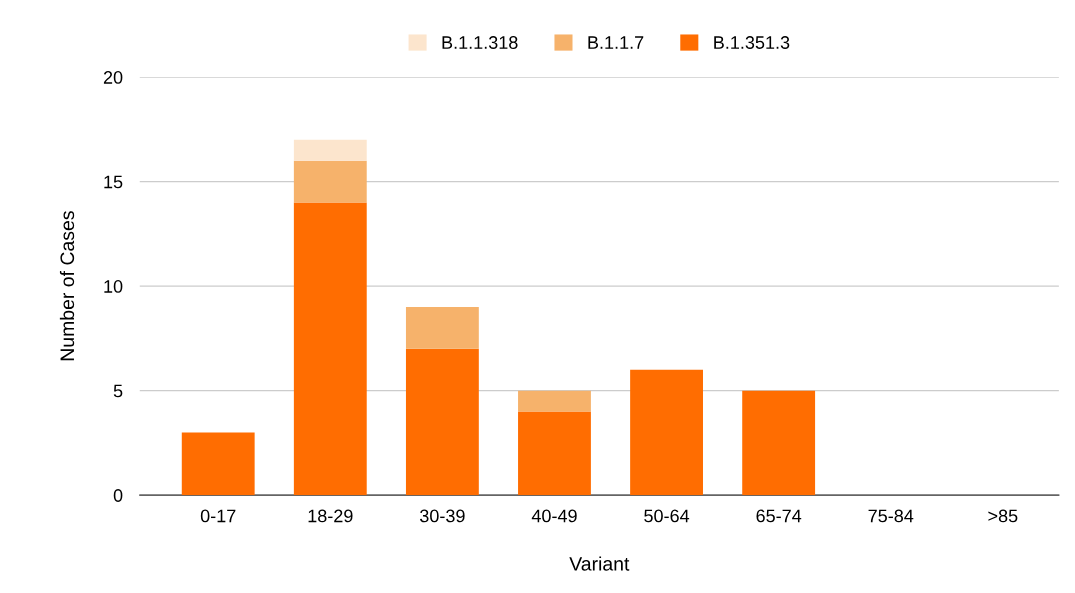  I want to click on legend-label: B.1.351.3, so click(752, 42).